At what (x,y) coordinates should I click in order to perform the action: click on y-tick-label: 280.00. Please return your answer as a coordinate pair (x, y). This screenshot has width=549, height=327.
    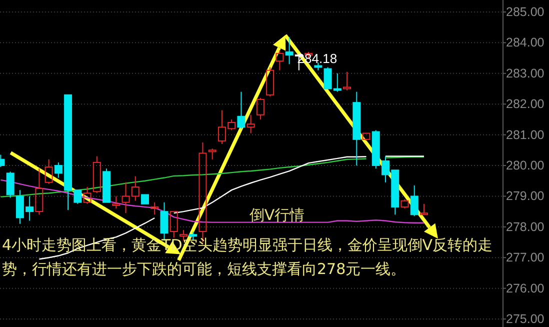
    Looking at the image, I should click on (525, 165).